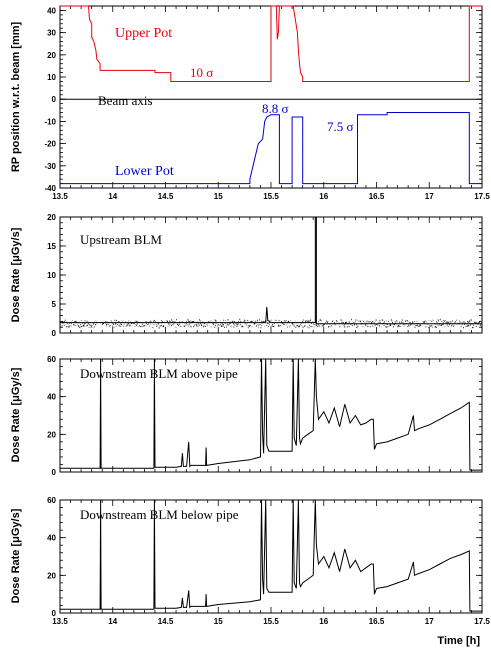 The height and width of the screenshot is (651, 491). Describe the element at coordinates (340, 126) in the screenshot. I see `sigma-7-5-label: 7.5 σ` at that location.